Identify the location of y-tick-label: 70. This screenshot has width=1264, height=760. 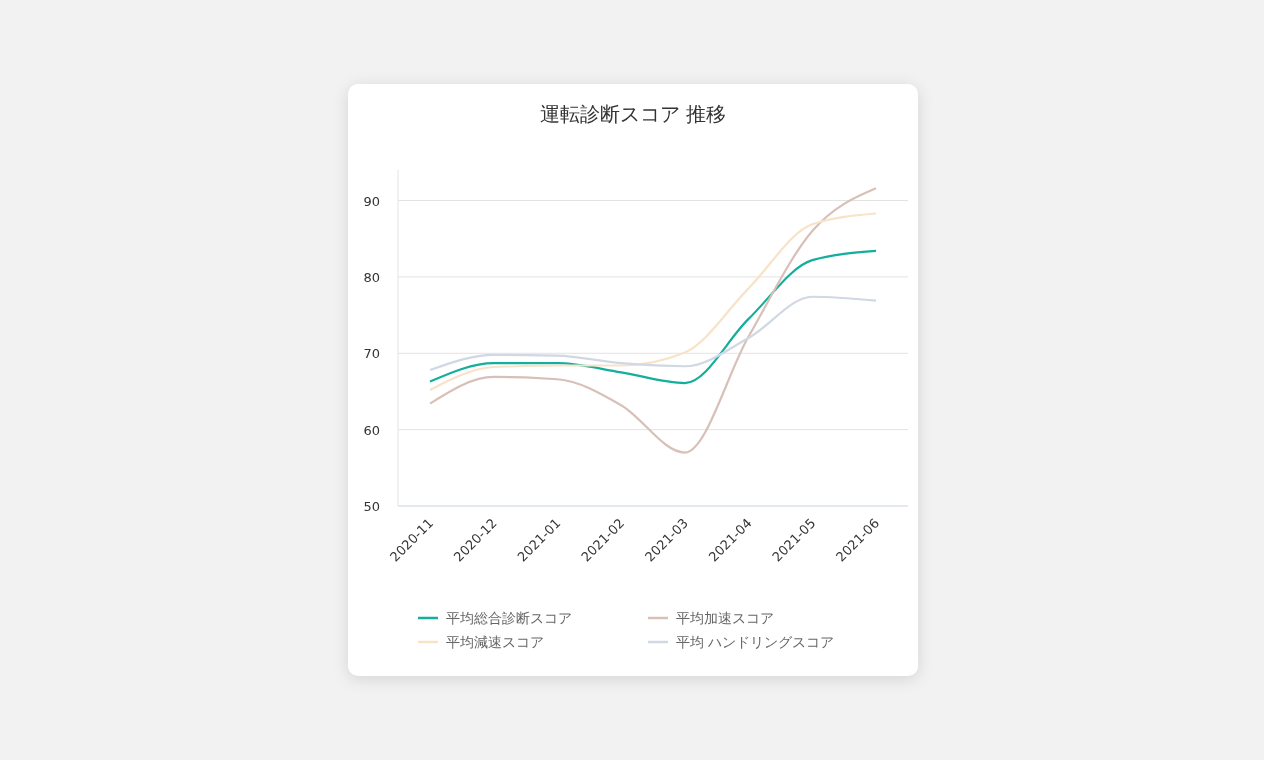
(371, 354).